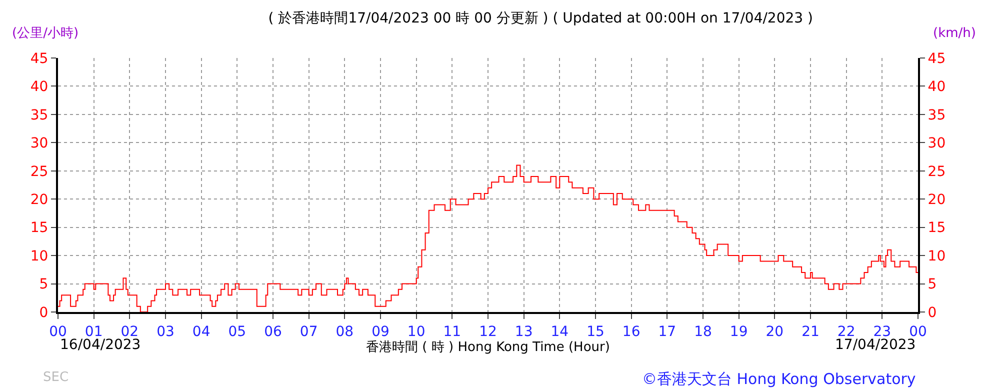  I want to click on x-tick-label: 11, so click(452, 332).